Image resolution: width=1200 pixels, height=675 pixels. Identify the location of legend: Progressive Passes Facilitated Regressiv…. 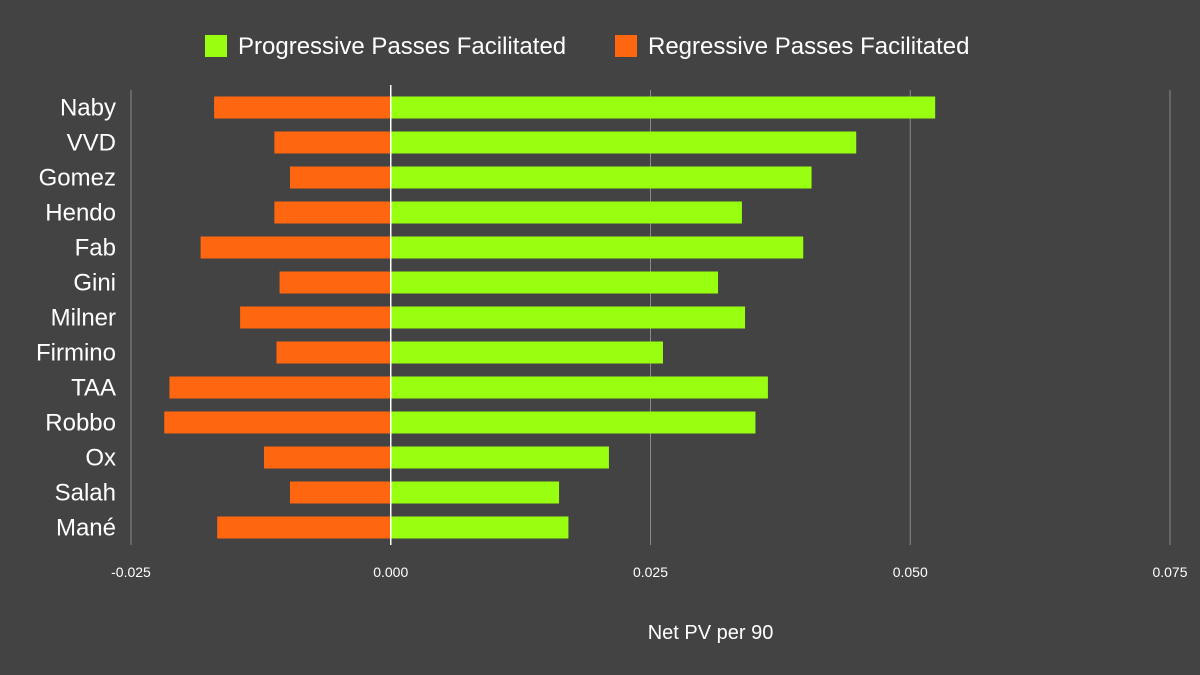
(587, 46).